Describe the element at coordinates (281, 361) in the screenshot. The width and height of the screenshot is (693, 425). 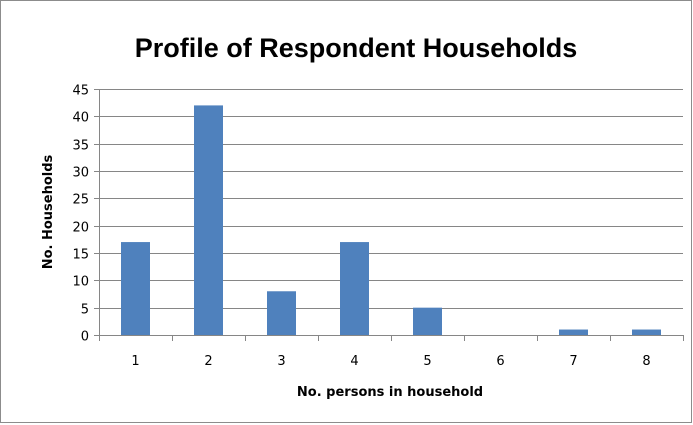
I see `x-tick-label: 3` at that location.